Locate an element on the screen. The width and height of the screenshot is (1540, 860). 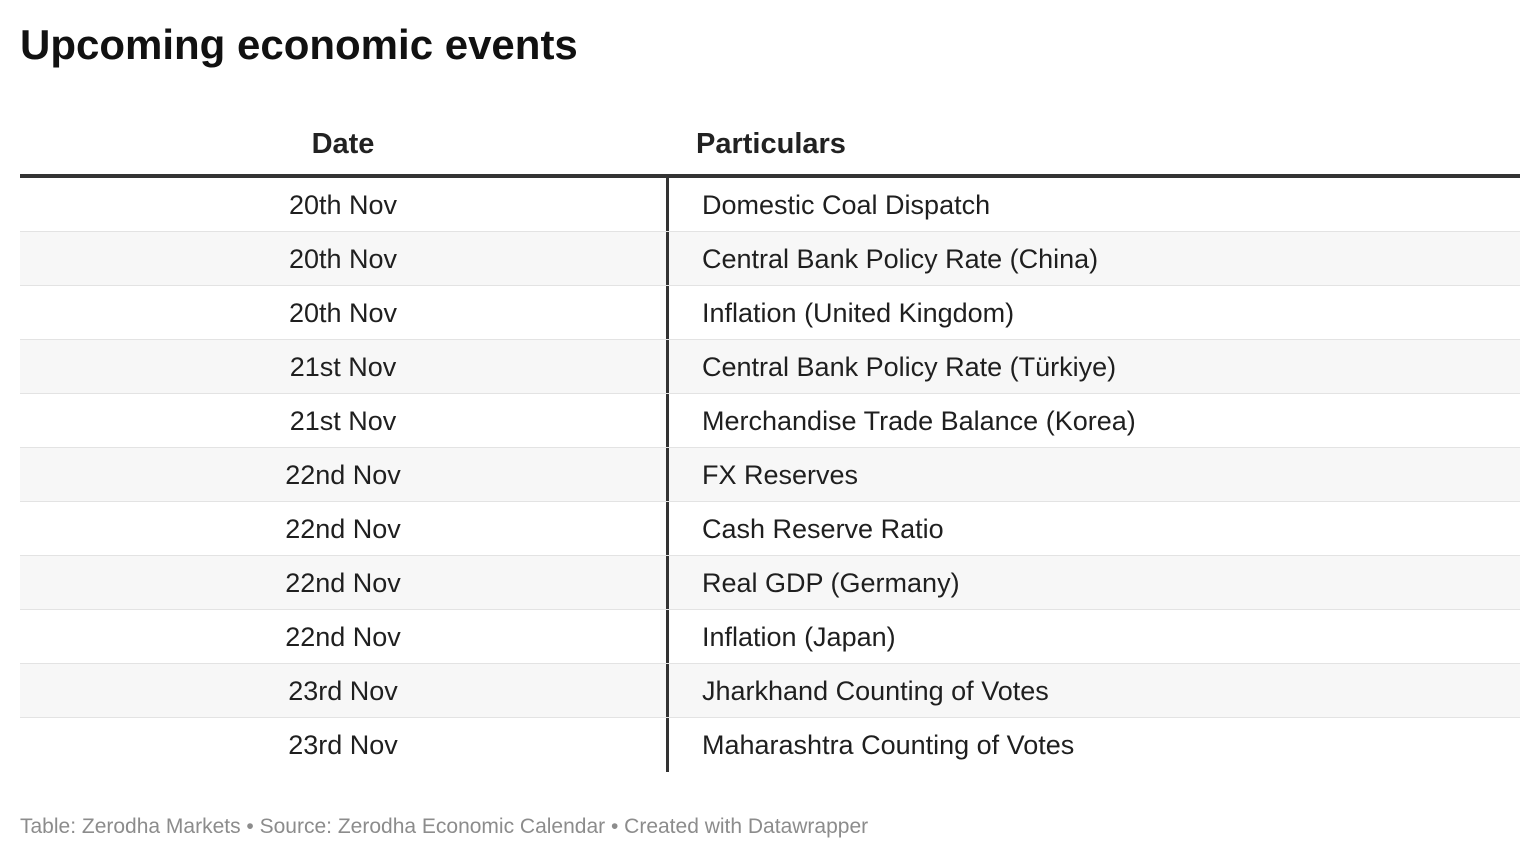
table-row: 23rd Nov Jharkhand Counting of Votes is located at coordinates (770, 691).